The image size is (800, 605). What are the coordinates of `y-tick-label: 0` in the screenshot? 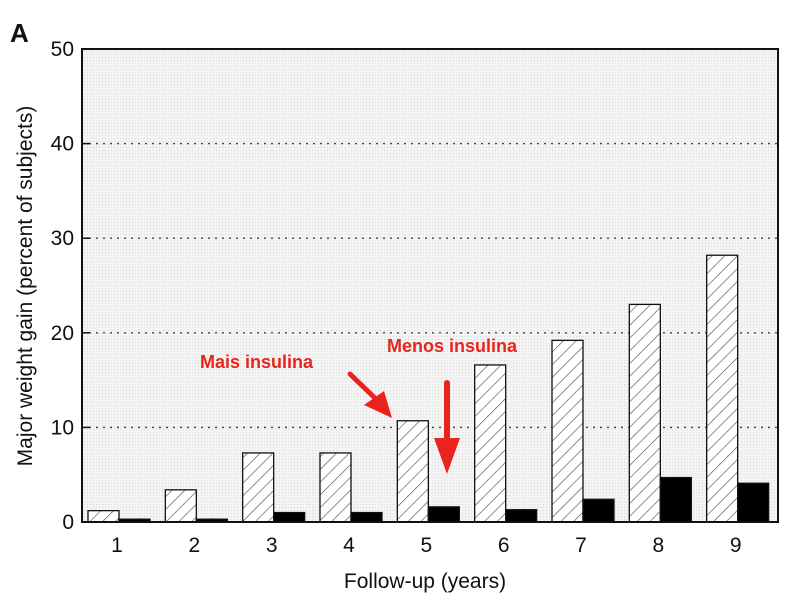 It's located at (68, 522).